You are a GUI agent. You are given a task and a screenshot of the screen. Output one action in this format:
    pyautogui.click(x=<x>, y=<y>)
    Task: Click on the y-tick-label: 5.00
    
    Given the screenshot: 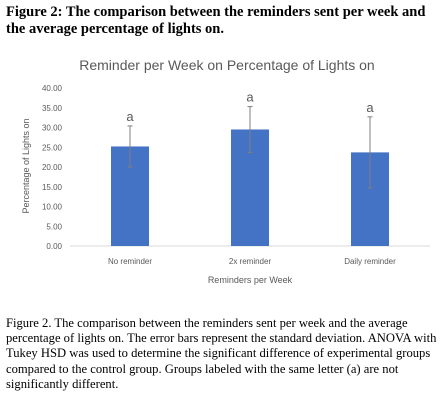 What is the action you would take?
    pyautogui.click(x=54, y=226)
    